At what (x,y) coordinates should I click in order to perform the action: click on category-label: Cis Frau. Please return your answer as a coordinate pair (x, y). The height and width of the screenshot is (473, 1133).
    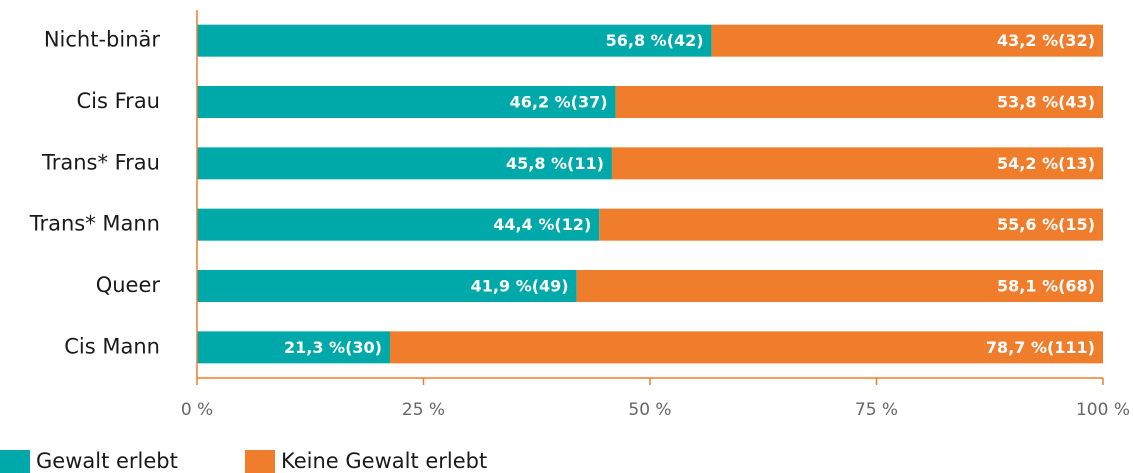
    Looking at the image, I should click on (118, 101).